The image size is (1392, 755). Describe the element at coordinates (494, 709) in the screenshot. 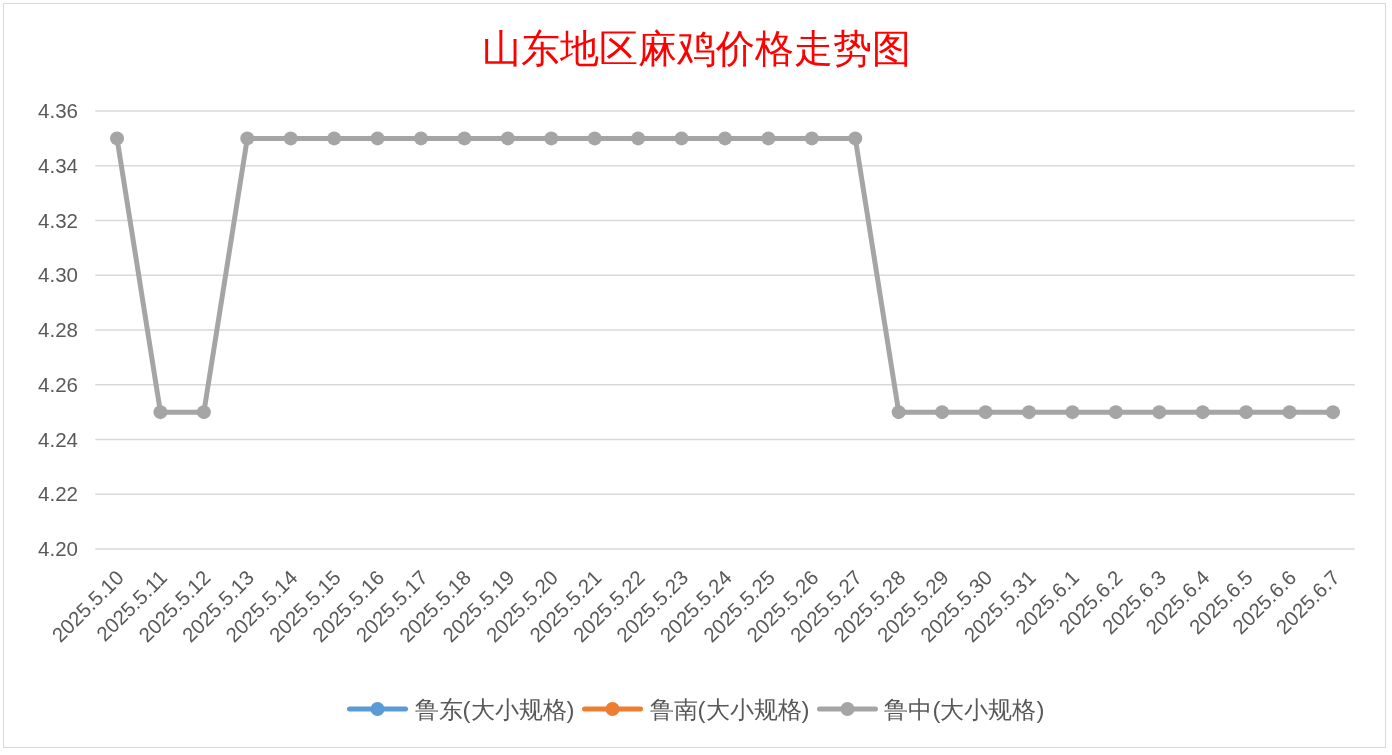

I see `legend-label: 鲁东(大小规格)` at that location.